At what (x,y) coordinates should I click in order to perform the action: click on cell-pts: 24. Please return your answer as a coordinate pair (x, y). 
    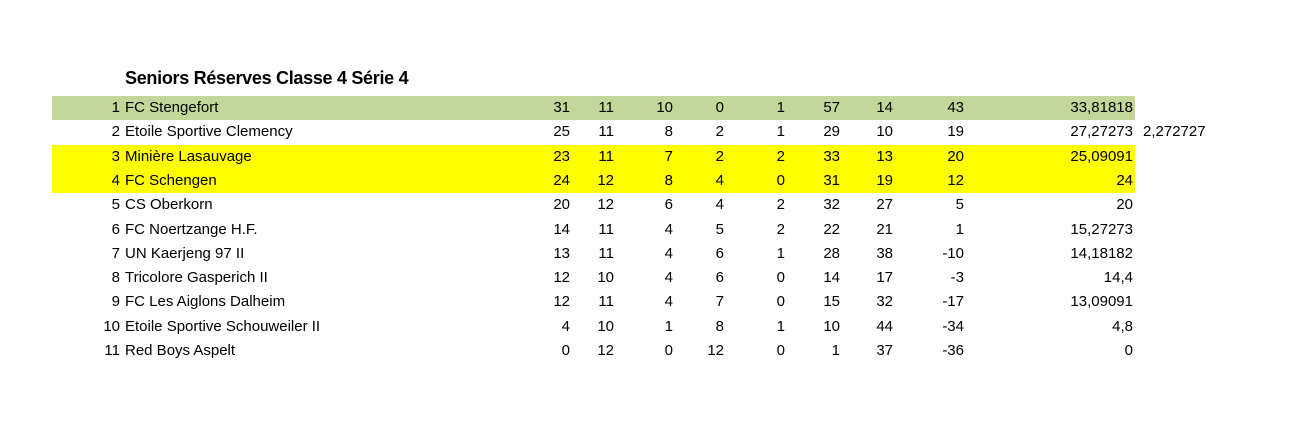
    Looking at the image, I should click on (561, 180).